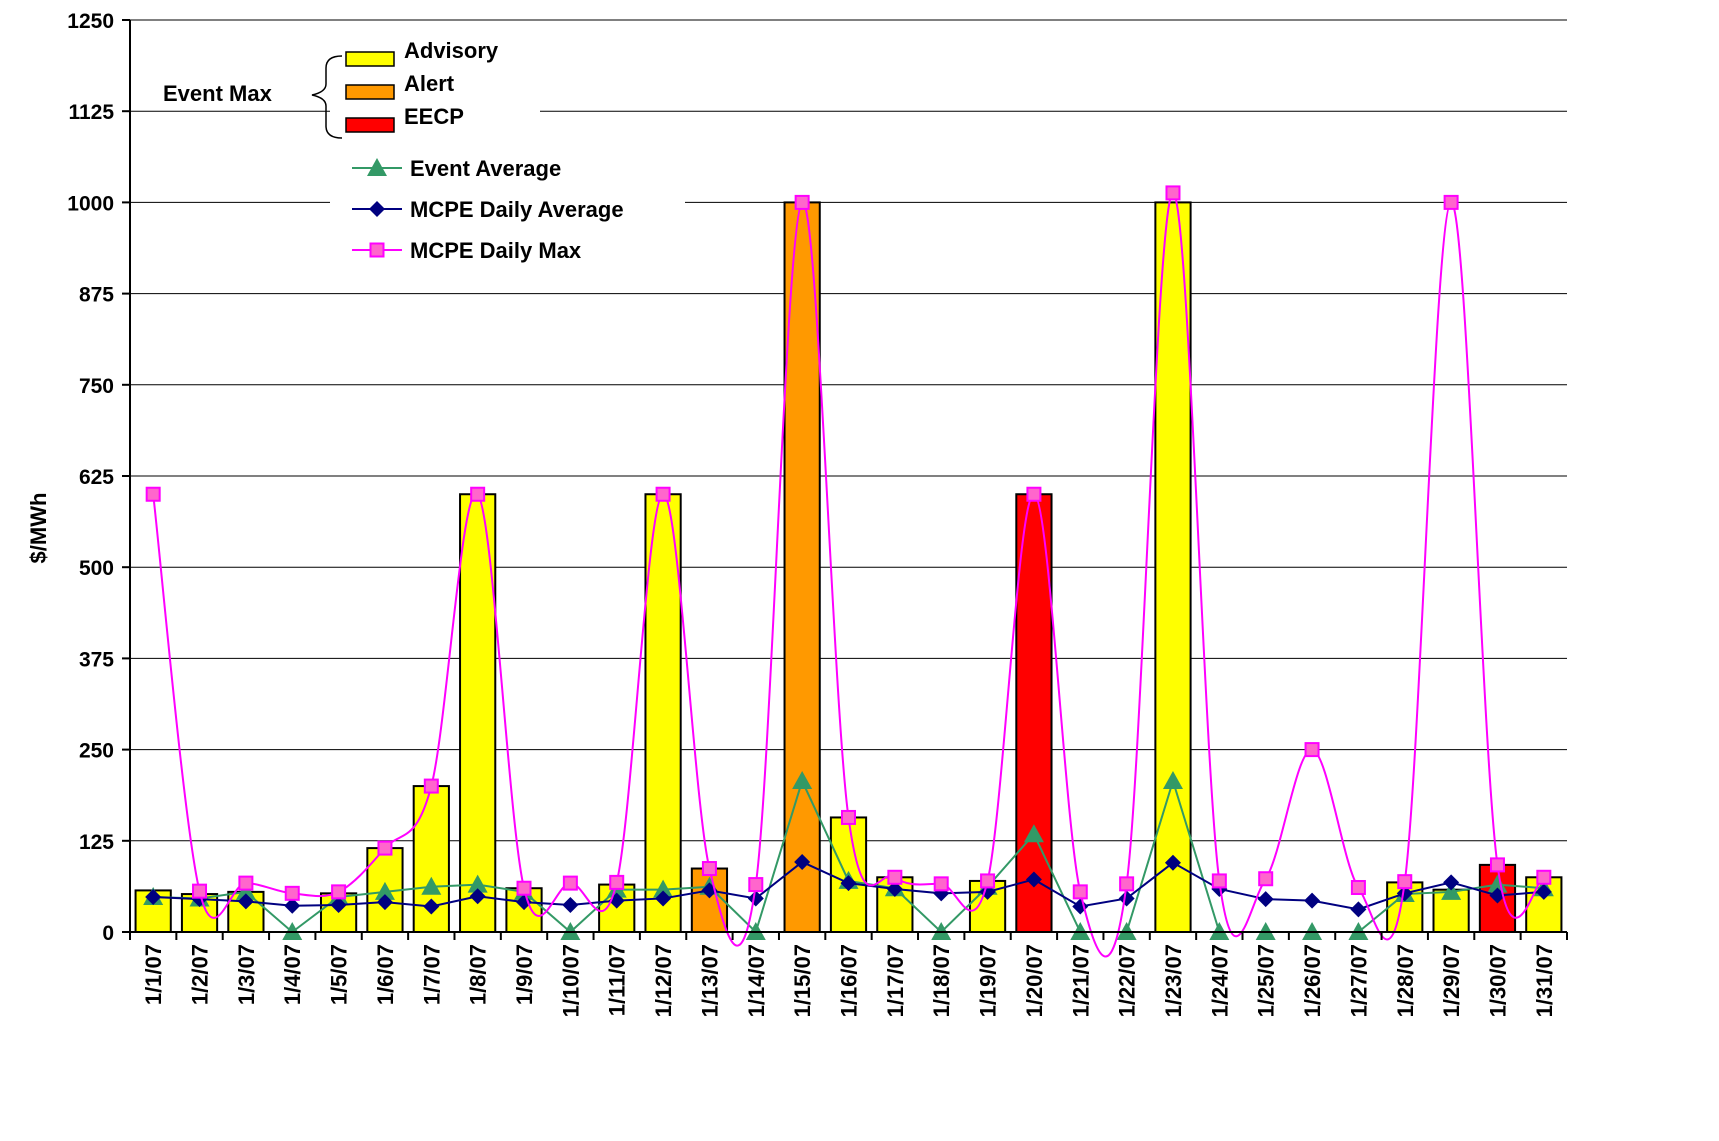 The height and width of the screenshot is (1141, 1719). I want to click on x-tick-label: 1/7/07, so click(431, 974).